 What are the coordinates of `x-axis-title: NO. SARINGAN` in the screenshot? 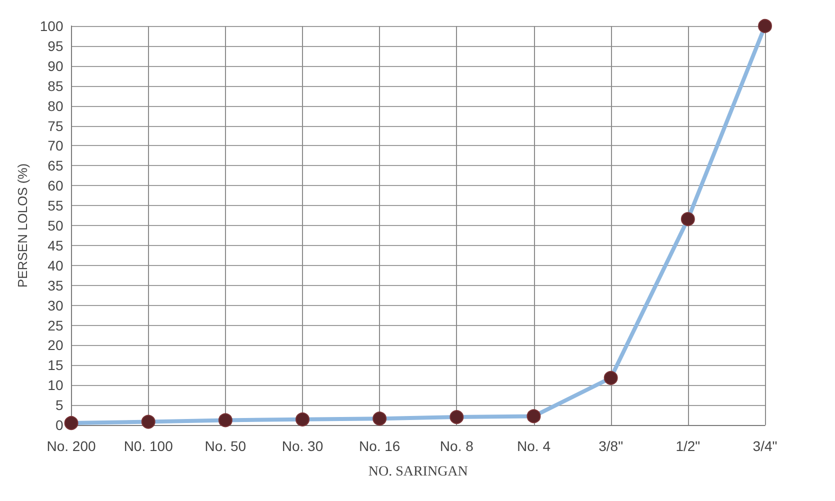 It's located at (418, 472).